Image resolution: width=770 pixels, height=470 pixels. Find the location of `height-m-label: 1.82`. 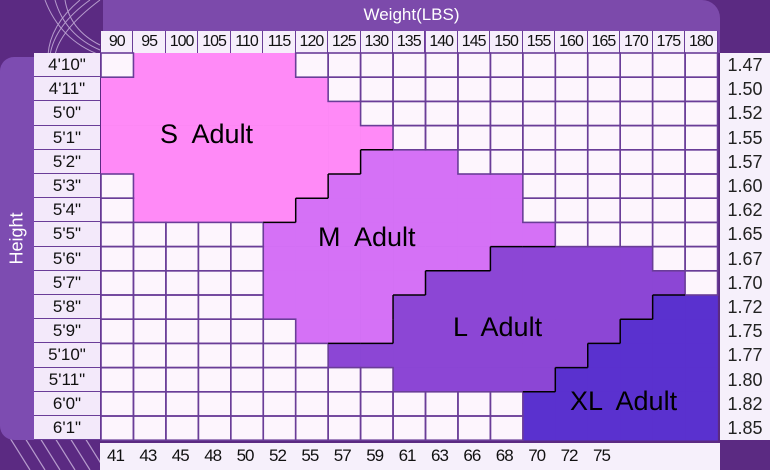

height-m-label: 1.82 is located at coordinates (745, 403).